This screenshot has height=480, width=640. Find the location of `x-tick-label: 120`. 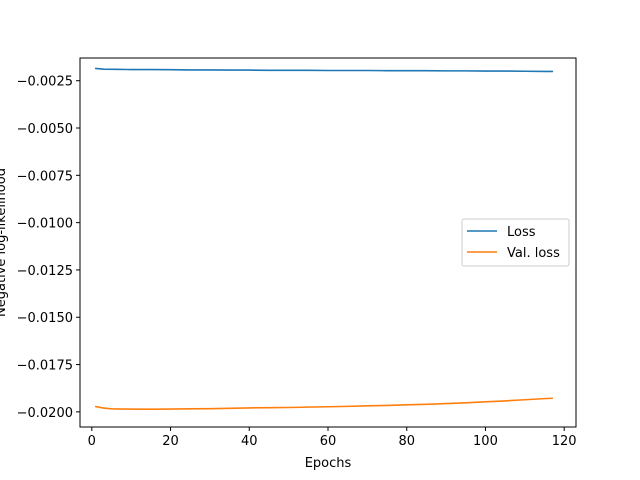

x-tick-label: 120 is located at coordinates (564, 441).